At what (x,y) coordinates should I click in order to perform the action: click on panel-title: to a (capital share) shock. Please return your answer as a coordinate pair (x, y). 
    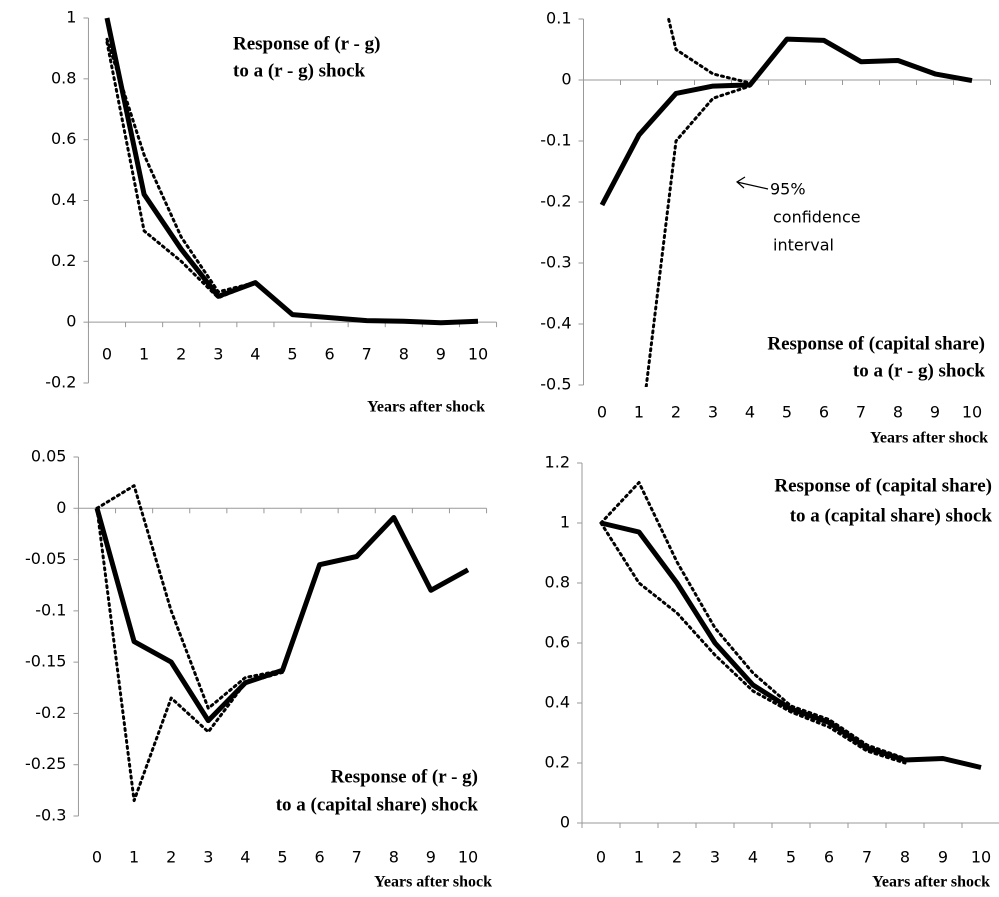
    Looking at the image, I should click on (377, 804).